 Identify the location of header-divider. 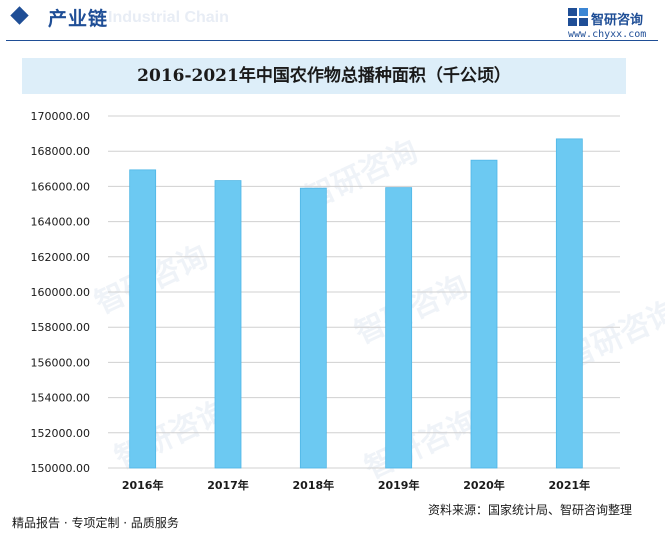
(332, 40).